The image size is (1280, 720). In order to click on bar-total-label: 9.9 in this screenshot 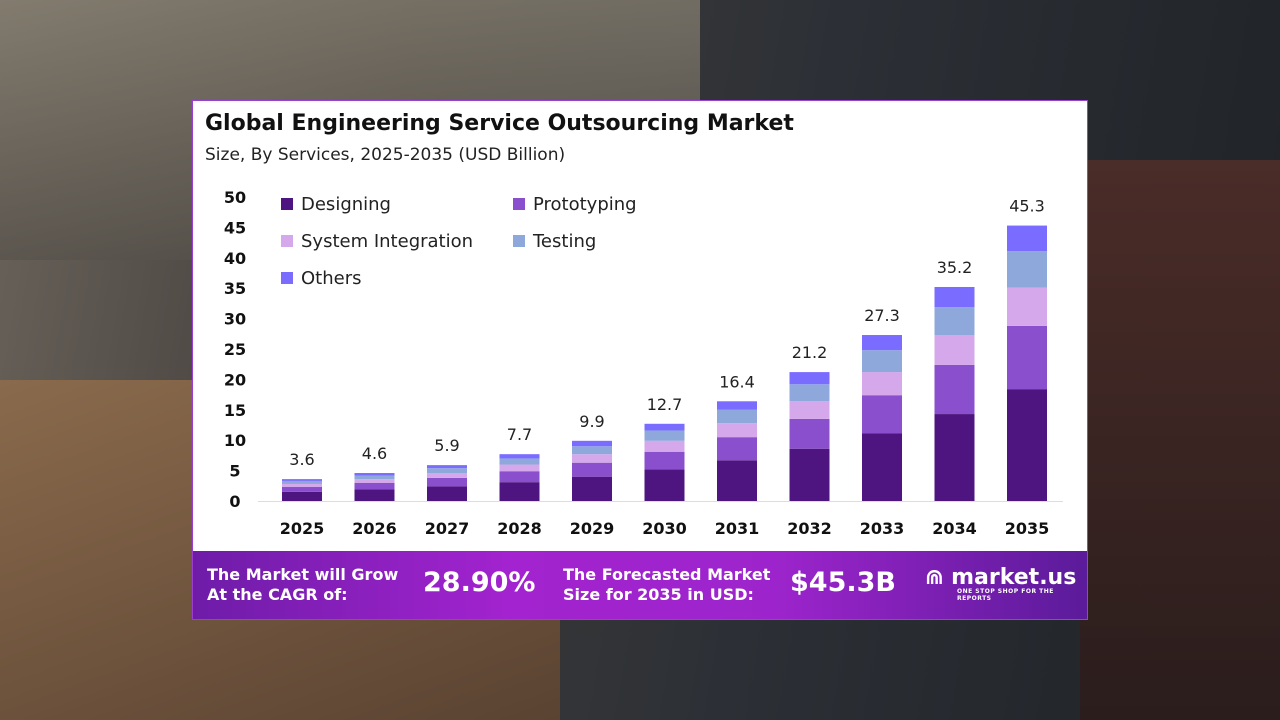, I will do `click(591, 421)`.